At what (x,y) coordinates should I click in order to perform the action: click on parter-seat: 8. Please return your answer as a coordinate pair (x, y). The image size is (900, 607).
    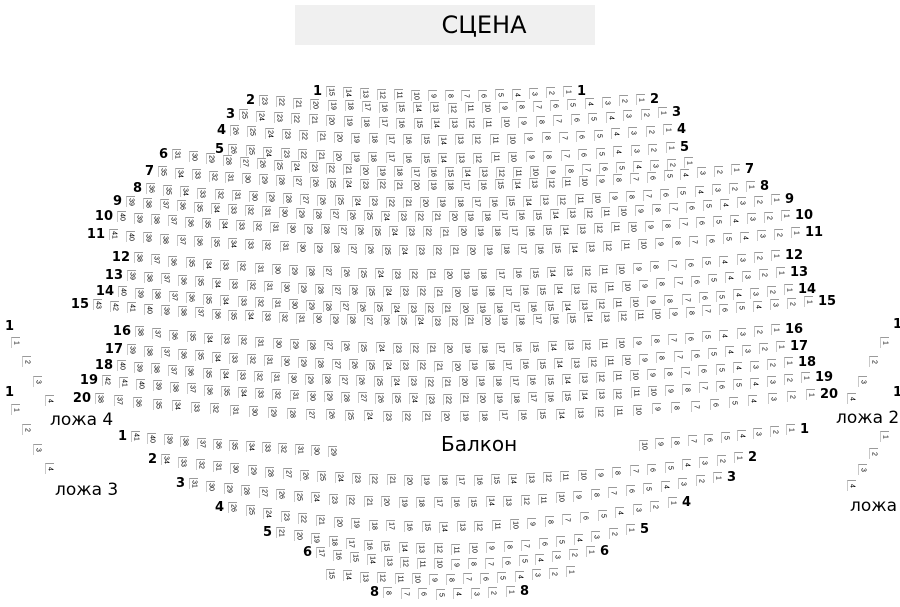
    Looking at the image, I should click on (676, 408).